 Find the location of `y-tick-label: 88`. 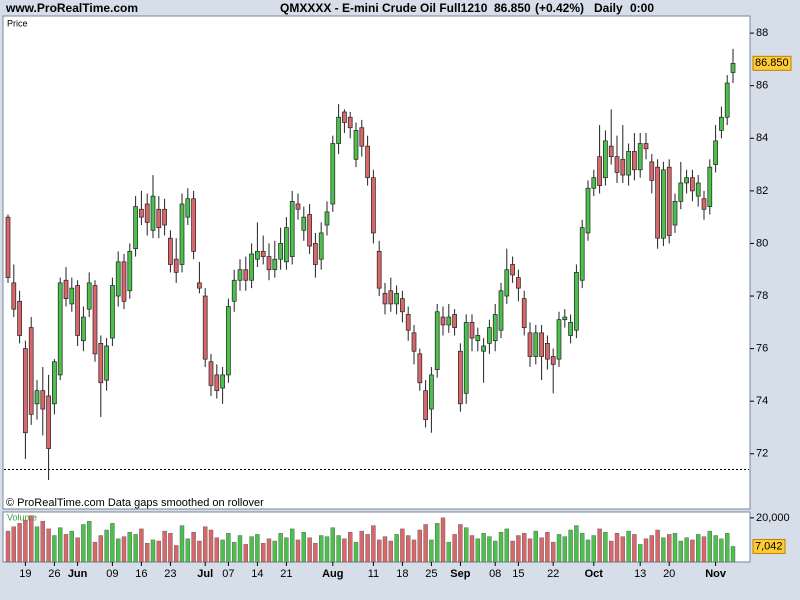

y-tick-label: 88 is located at coordinates (762, 33).